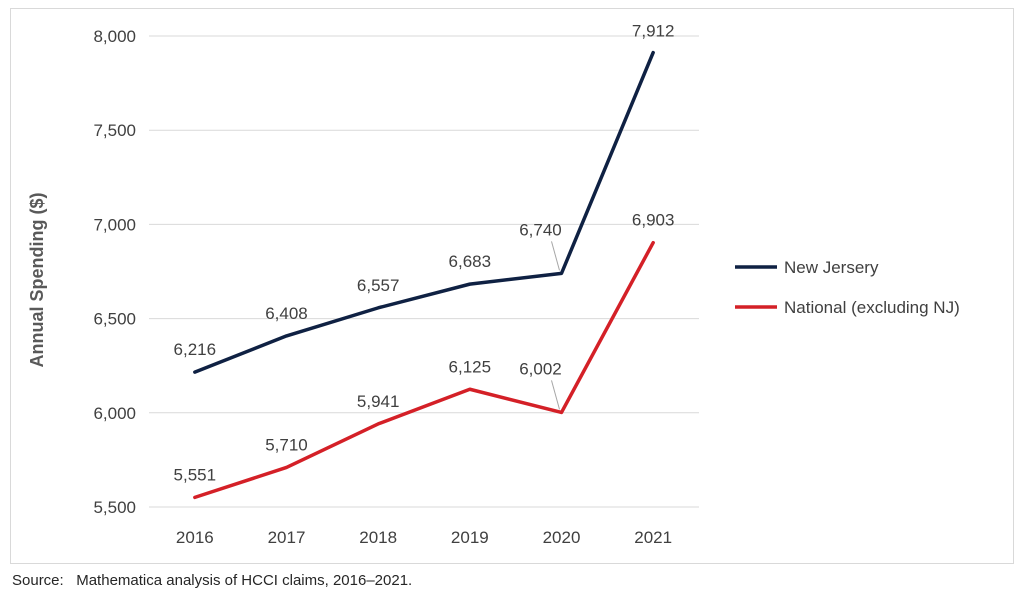 The width and height of the screenshot is (1025, 602). Describe the element at coordinates (540, 368) in the screenshot. I see `data-label: 6,002` at that location.